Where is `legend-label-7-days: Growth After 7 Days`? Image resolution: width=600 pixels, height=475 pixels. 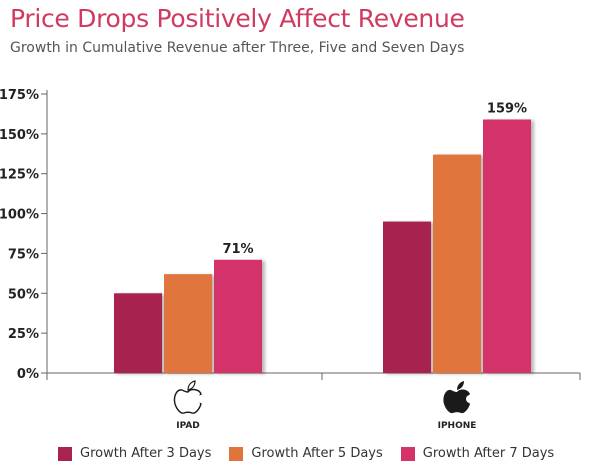
legend-label-7-days: Growth After 7 Days is located at coordinates (488, 453).